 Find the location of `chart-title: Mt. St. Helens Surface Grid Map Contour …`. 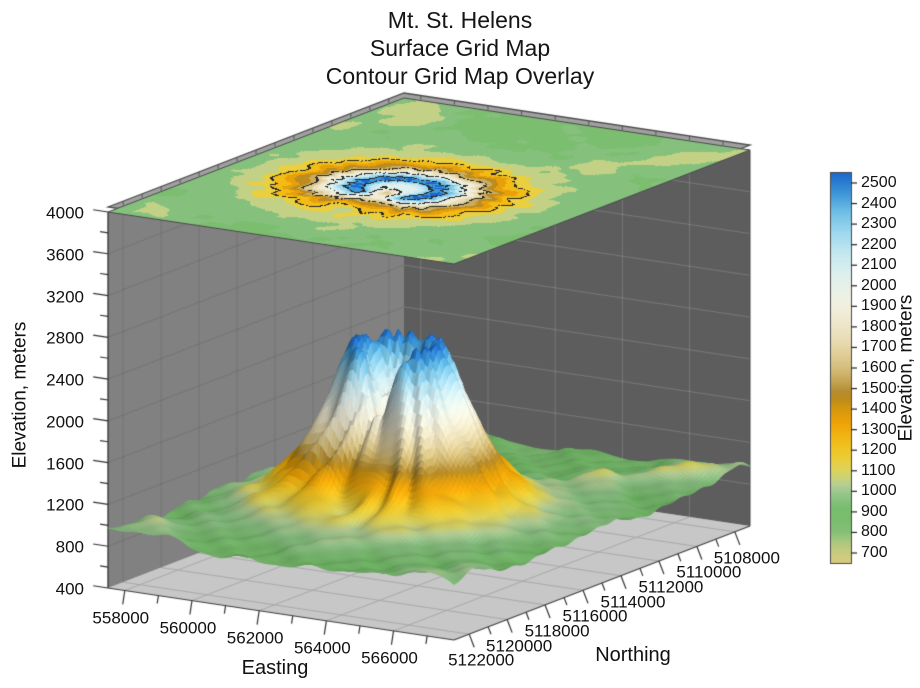

chart-title: Mt. St. Helens Surface Grid Map Contour … is located at coordinates (460, 48).